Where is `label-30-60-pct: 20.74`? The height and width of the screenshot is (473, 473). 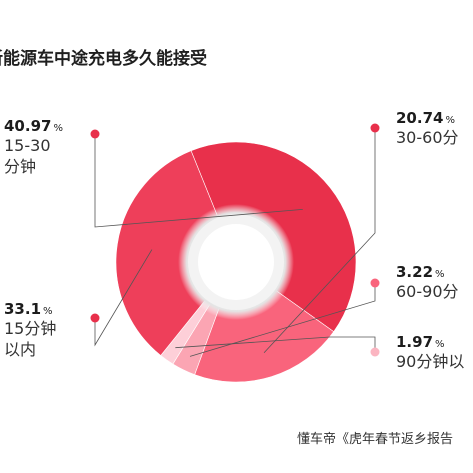
label-30-60-pct: 20.74 is located at coordinates (420, 118).